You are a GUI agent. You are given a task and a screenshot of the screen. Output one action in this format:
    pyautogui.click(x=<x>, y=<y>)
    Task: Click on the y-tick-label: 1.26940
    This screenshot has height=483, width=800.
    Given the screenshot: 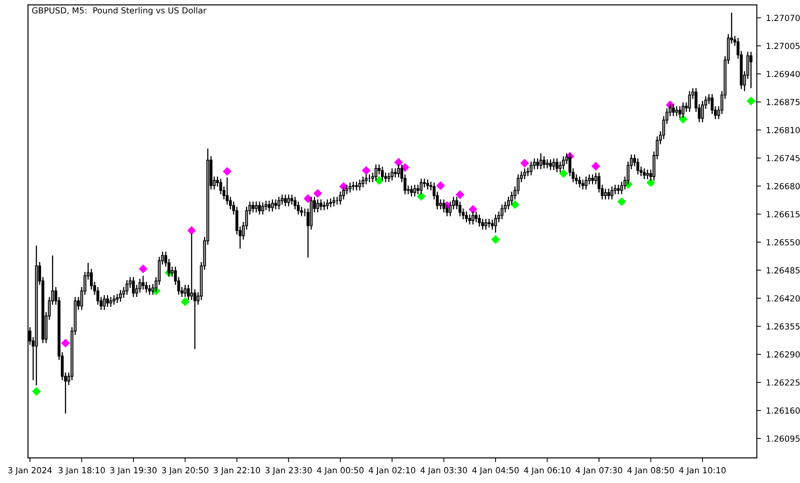 What is the action you would take?
    pyautogui.click(x=783, y=74)
    